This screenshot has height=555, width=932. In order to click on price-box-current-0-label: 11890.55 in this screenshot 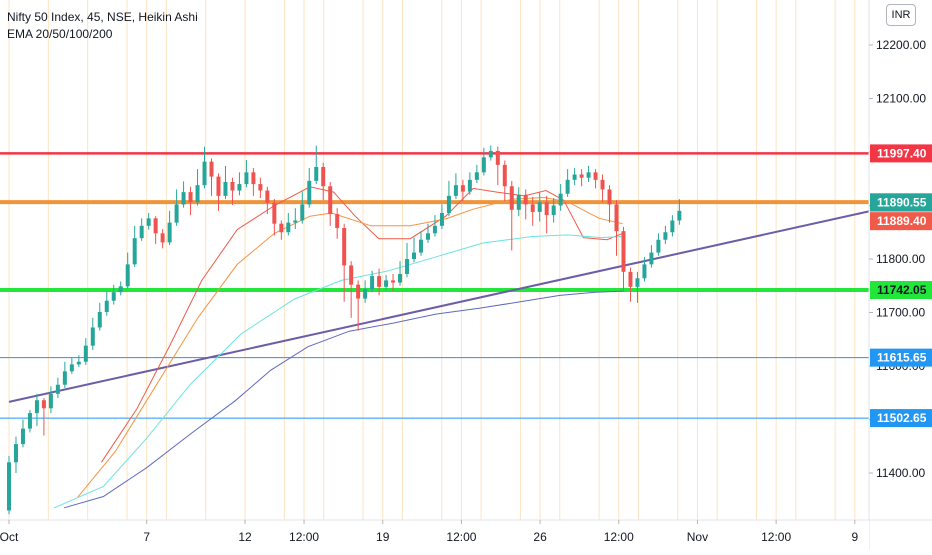, I will do `click(902, 203)`.